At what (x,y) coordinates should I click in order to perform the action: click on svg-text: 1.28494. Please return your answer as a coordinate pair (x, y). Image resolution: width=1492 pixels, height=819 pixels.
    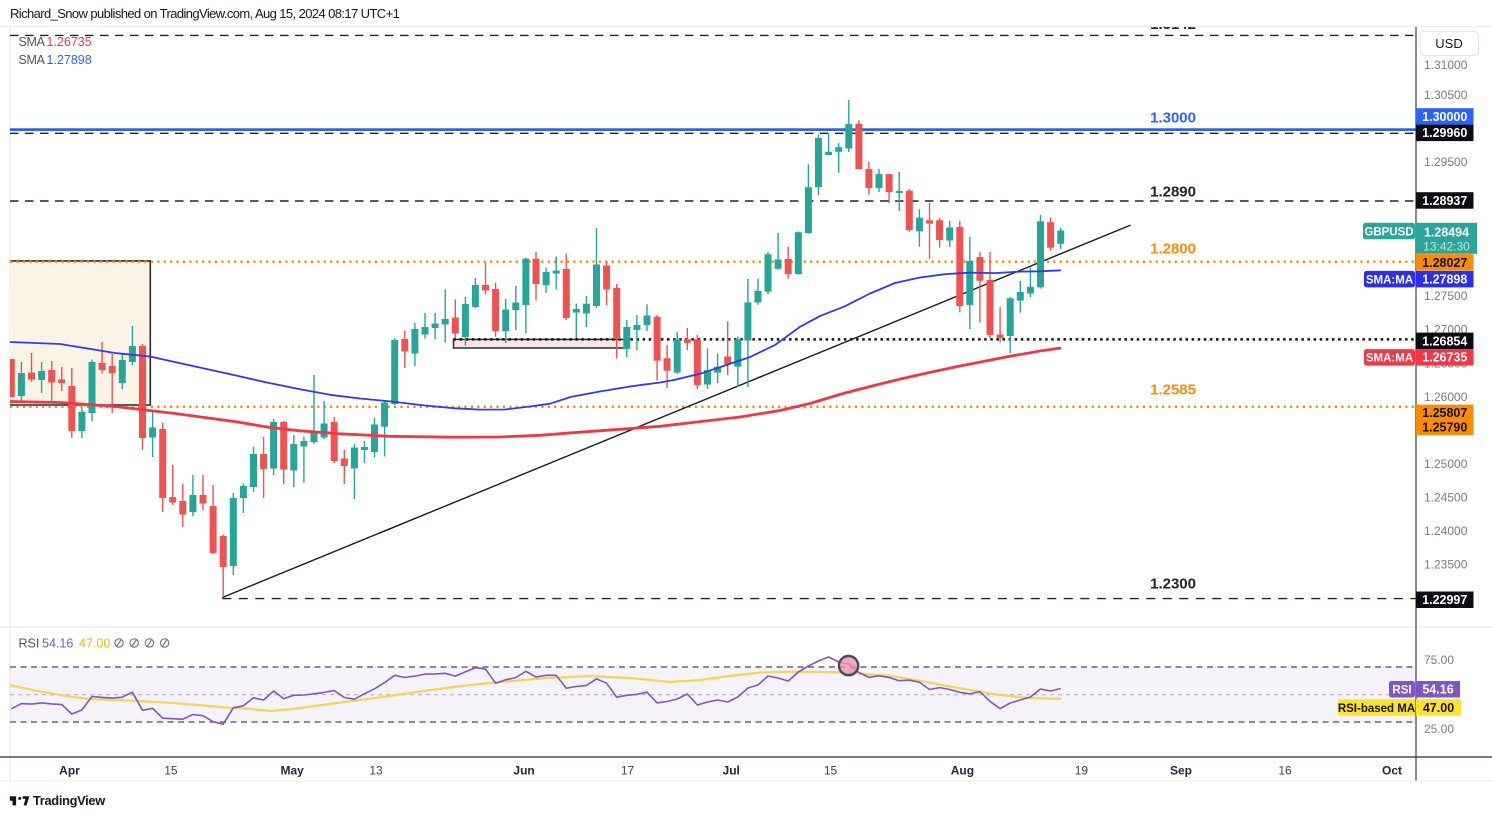
    Looking at the image, I should click on (1446, 232).